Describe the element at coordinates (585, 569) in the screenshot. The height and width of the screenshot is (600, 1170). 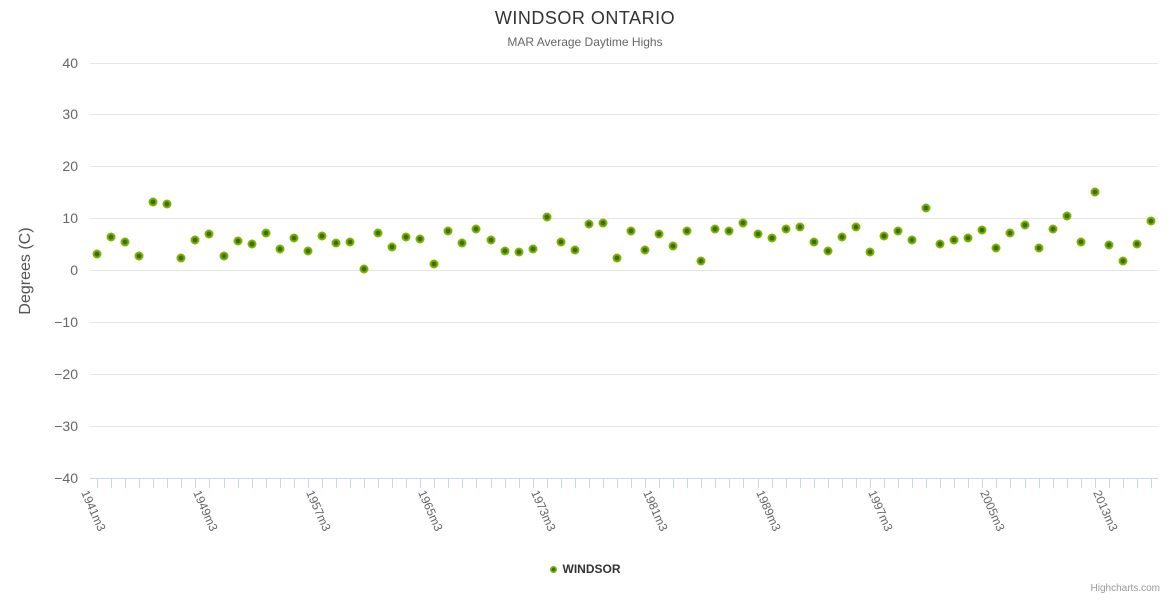
I see `legend-item-windsor: WINDSOR` at that location.